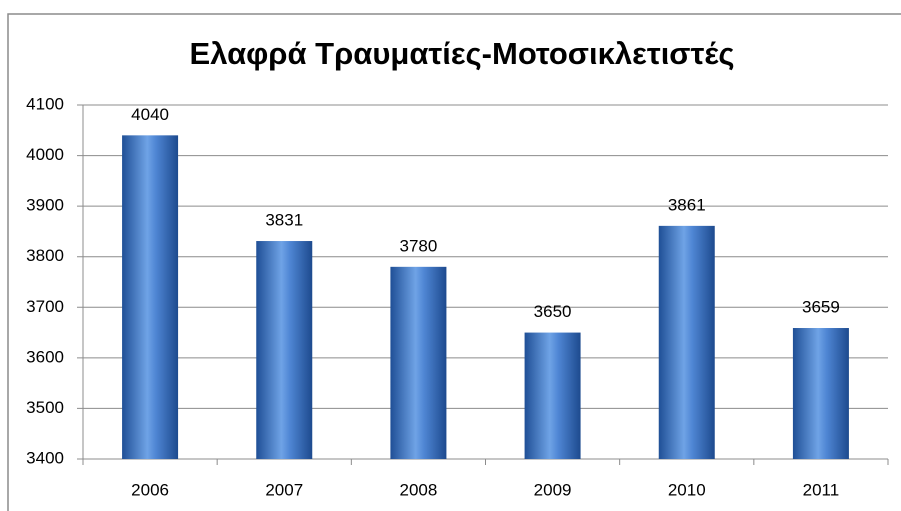  Describe the element at coordinates (45, 306) in the screenshot. I see `y-tick-label: 3700` at that location.